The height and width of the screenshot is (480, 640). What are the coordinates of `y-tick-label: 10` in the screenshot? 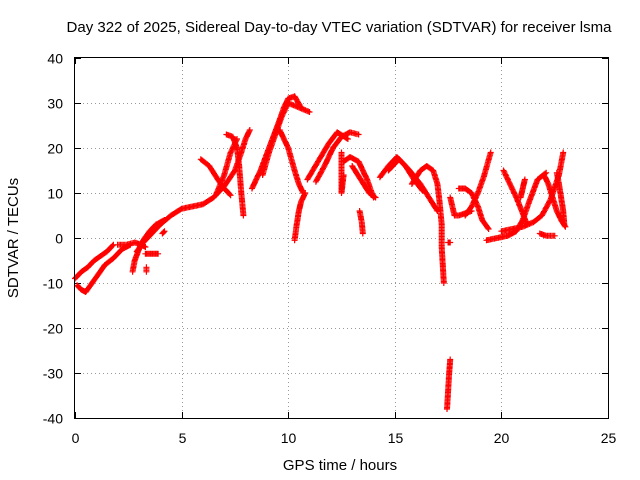 It's located at (55, 194).